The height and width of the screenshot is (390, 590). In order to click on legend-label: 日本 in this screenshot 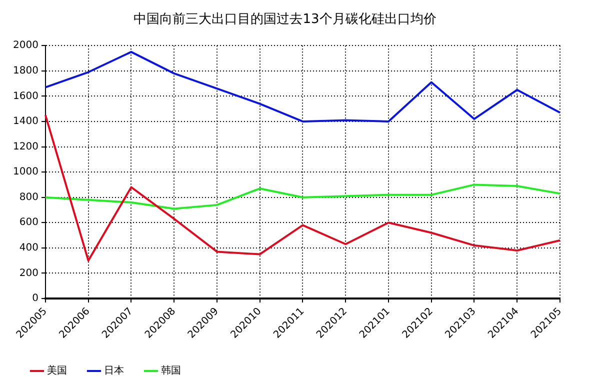, I will do `click(114, 370)`.